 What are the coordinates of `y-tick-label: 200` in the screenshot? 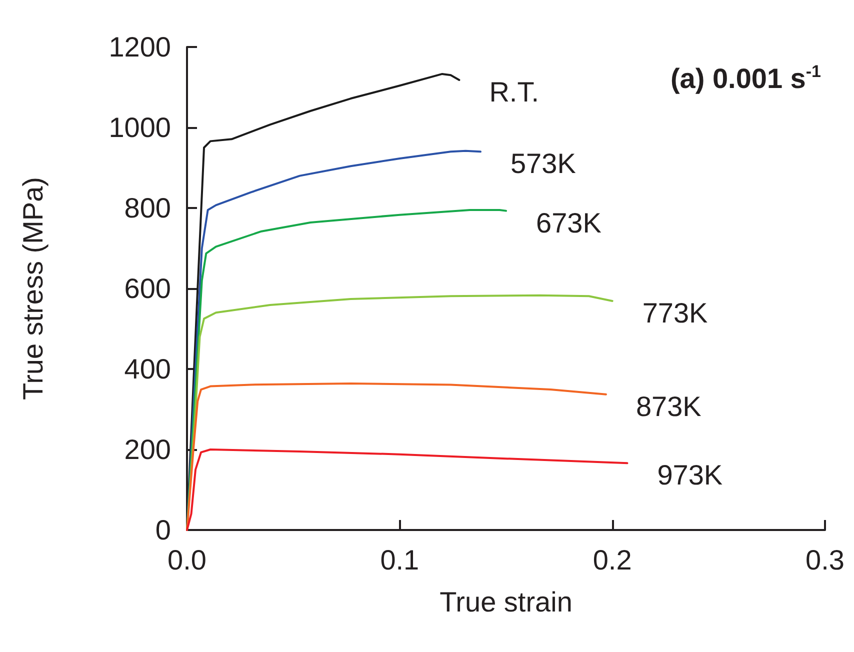 It's located at (147, 449).